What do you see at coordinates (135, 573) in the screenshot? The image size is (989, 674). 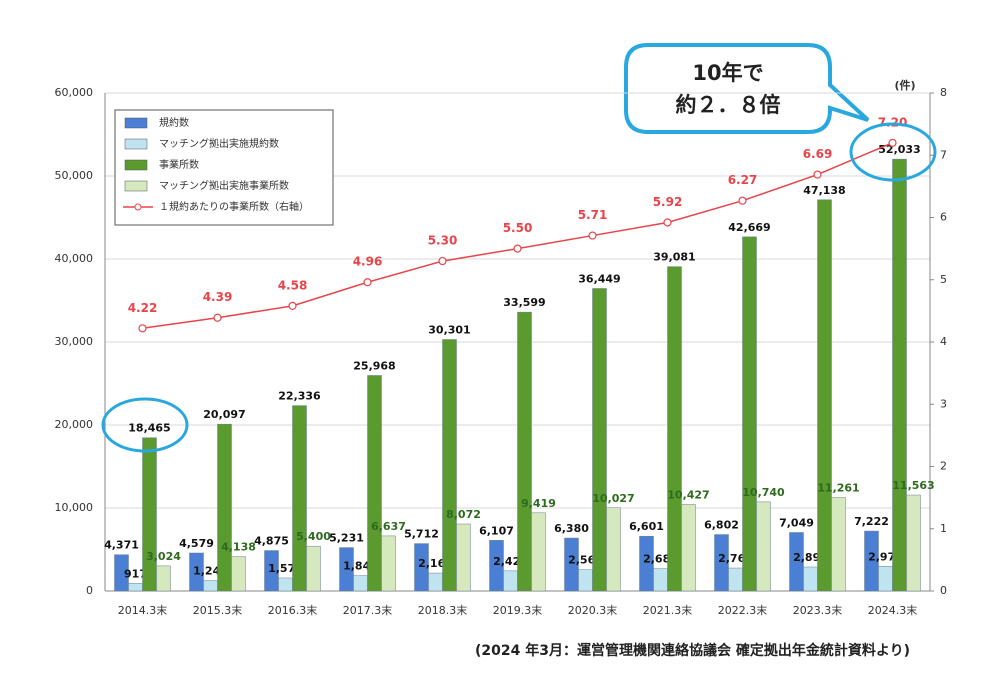 I see `data-label: 917` at bounding box center [135, 573].